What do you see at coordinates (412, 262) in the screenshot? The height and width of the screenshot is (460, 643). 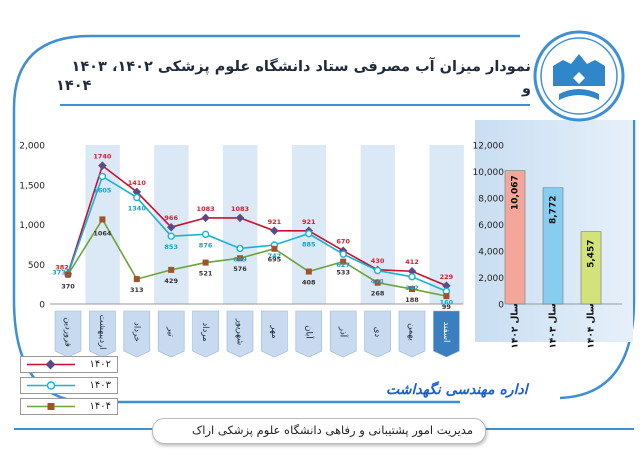 I see `data-label-0: 412` at bounding box center [412, 262].